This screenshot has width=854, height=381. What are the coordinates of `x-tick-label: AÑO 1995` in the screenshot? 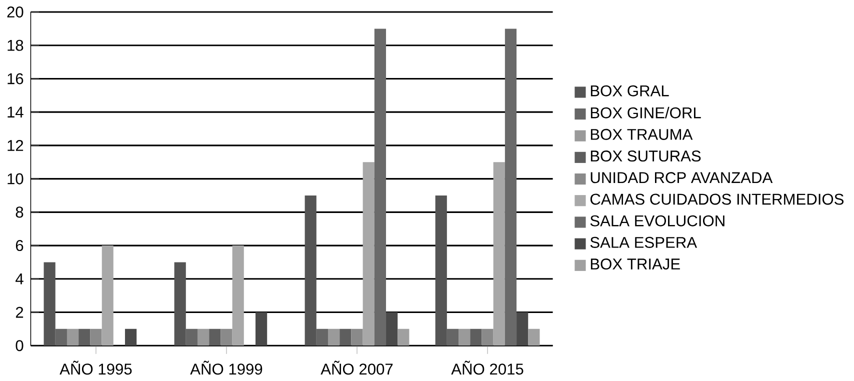 It's located at (96, 367).